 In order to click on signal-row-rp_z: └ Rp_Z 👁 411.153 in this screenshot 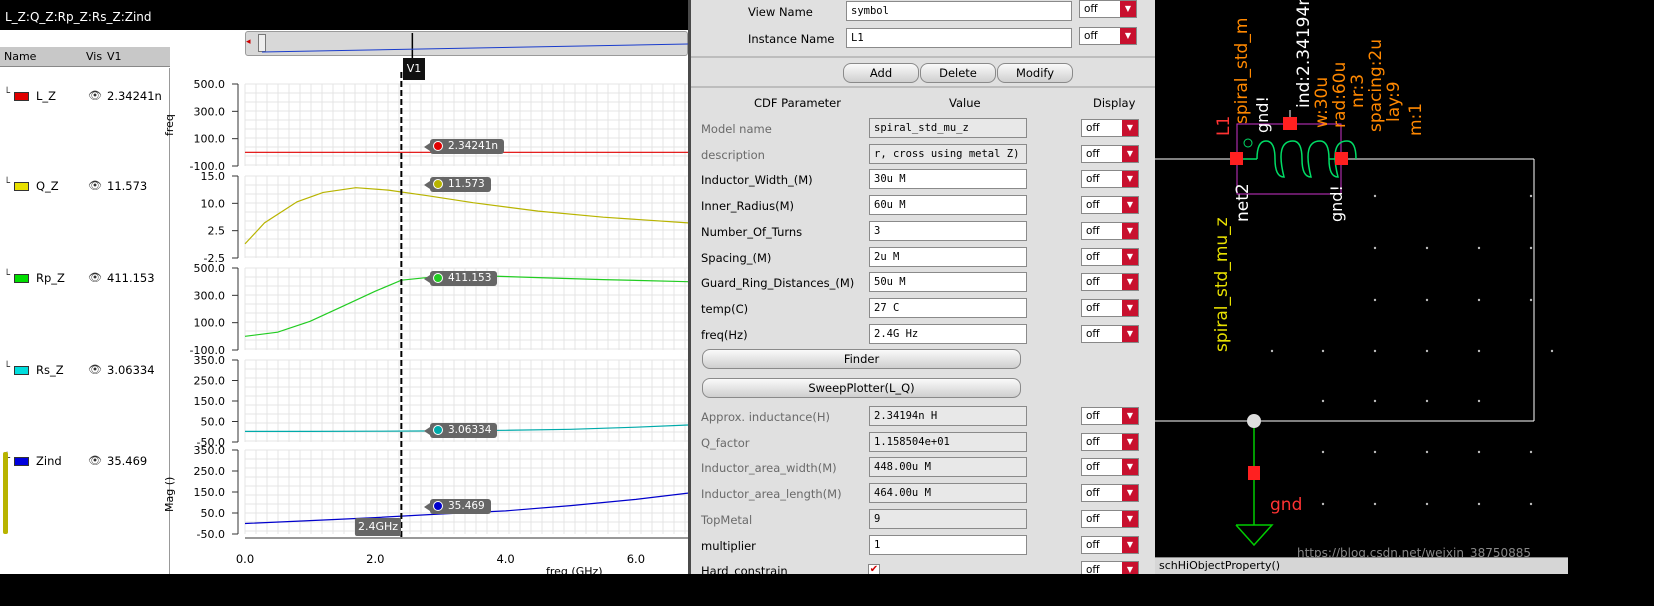, I will do `click(85, 279)`.